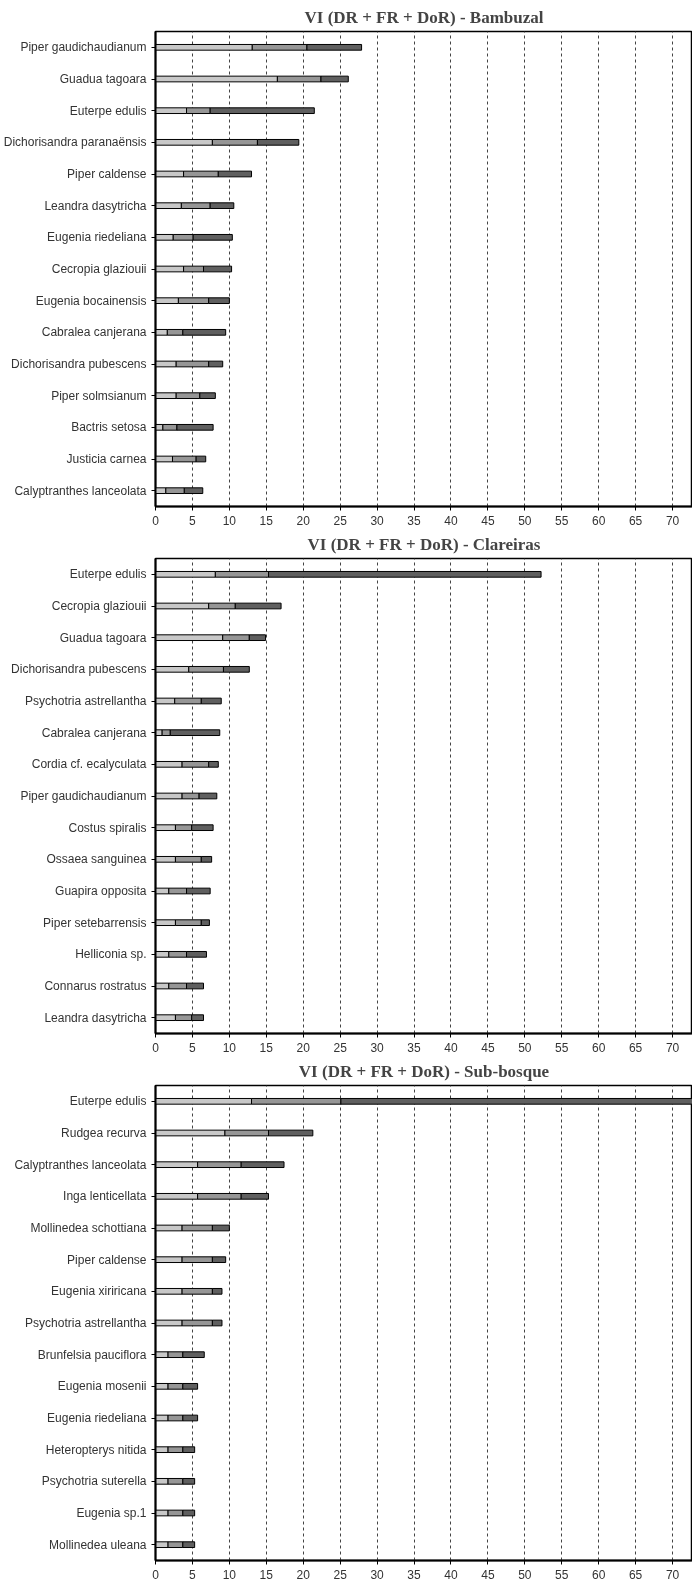 The width and height of the screenshot is (692, 1581). I want to click on chart-title: VI (DR + FR + DoR) - Bambuzal, so click(424, 17).